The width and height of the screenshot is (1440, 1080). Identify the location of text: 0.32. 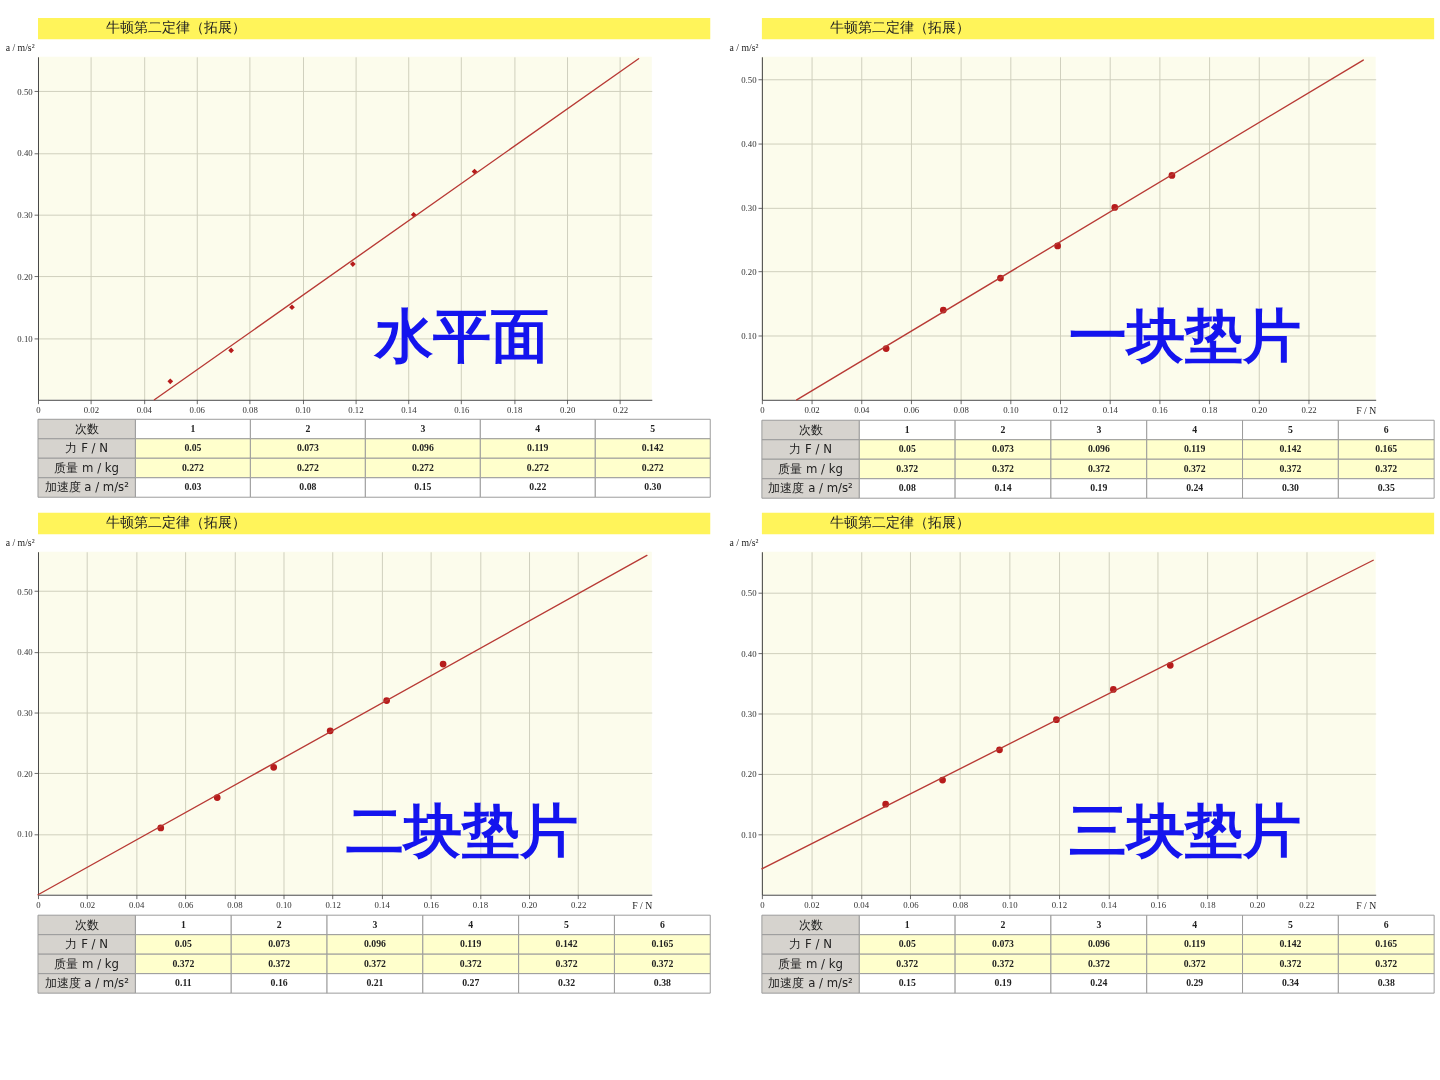
(567, 983).